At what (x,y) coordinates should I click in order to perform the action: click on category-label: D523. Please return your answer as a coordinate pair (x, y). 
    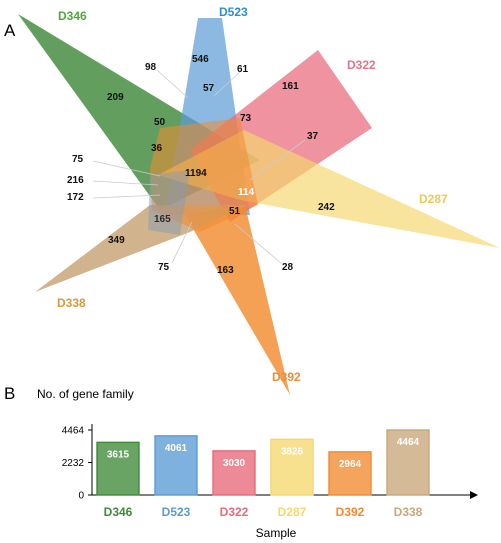
    Looking at the image, I should click on (176, 512).